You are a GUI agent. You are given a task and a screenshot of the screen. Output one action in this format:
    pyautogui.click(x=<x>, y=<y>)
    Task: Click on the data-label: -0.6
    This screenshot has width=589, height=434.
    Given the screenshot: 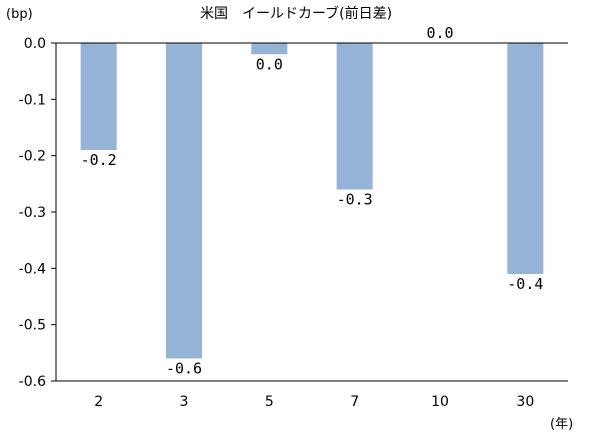 What is the action you would take?
    pyautogui.click(x=184, y=368)
    